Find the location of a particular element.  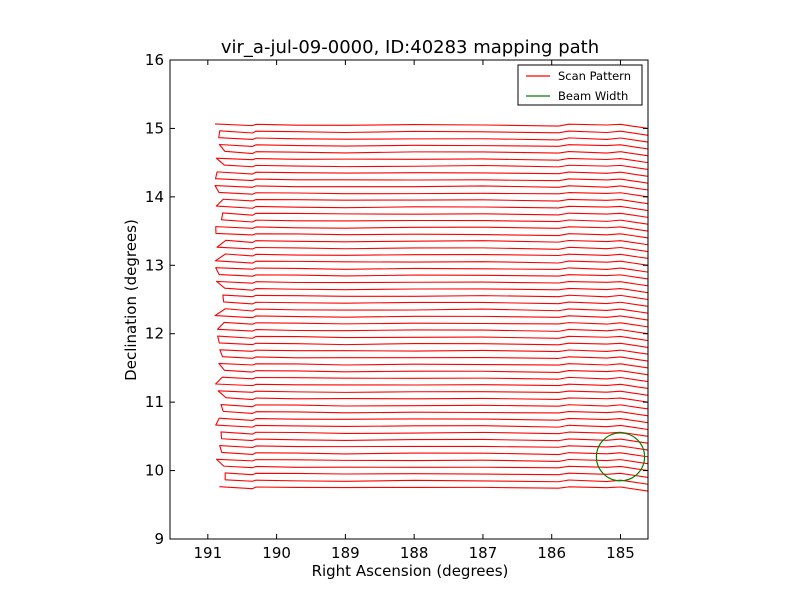

x-tick-label: 190 is located at coordinates (276, 553).